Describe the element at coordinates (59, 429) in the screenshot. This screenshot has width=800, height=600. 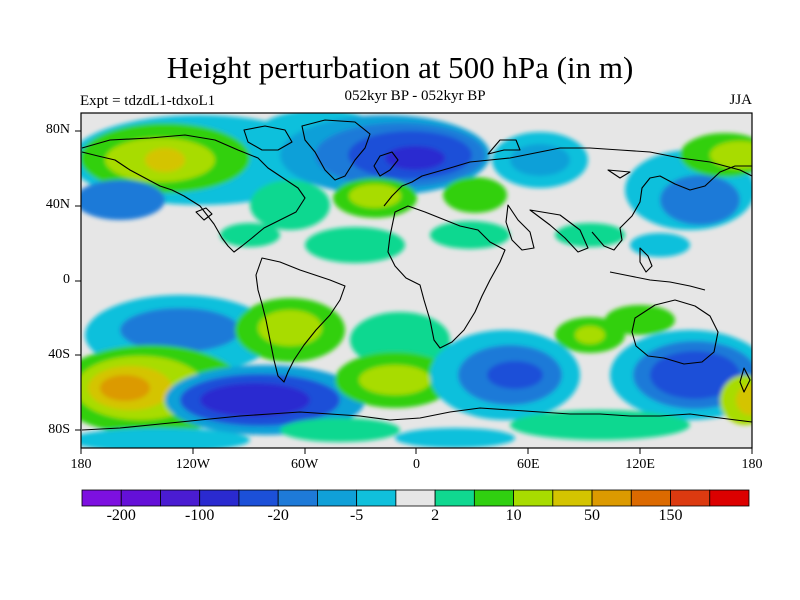
I see `lat-tick-label: 80S` at that location.